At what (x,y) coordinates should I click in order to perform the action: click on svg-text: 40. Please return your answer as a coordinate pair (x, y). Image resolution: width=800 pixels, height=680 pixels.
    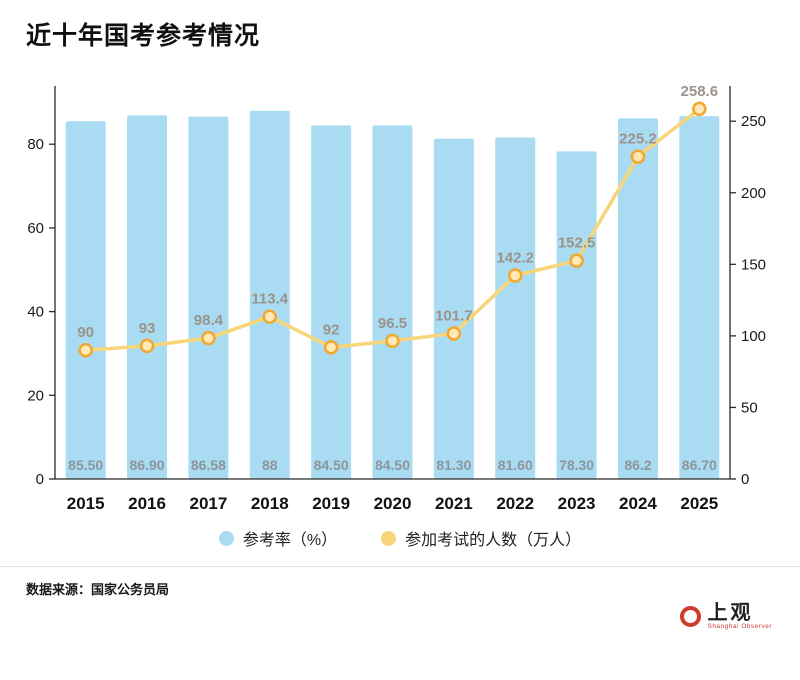
    Looking at the image, I should click on (35, 312).